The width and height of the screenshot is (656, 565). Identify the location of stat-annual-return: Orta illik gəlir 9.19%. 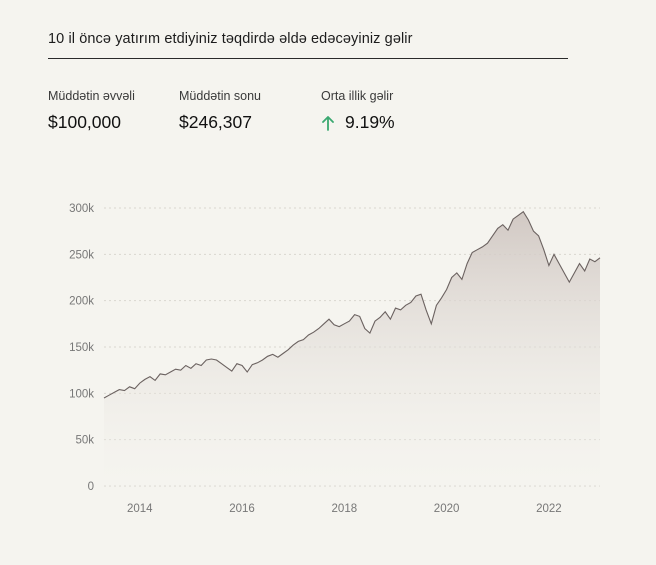
(358, 111).